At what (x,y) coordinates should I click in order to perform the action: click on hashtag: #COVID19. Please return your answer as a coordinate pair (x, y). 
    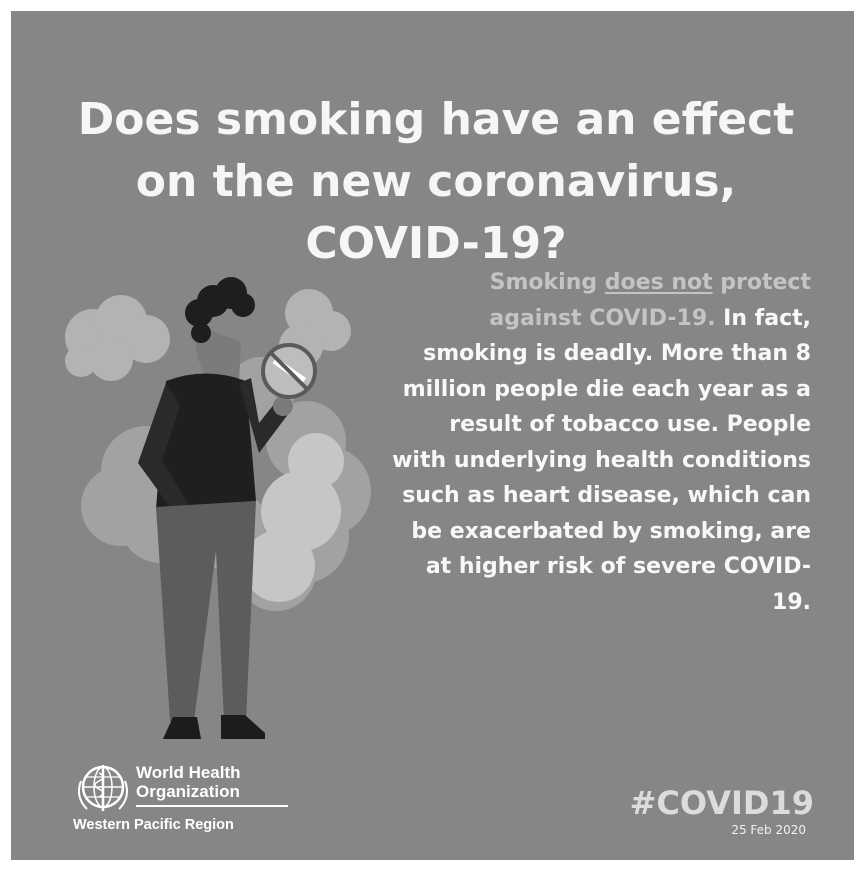
    Looking at the image, I should click on (721, 803).